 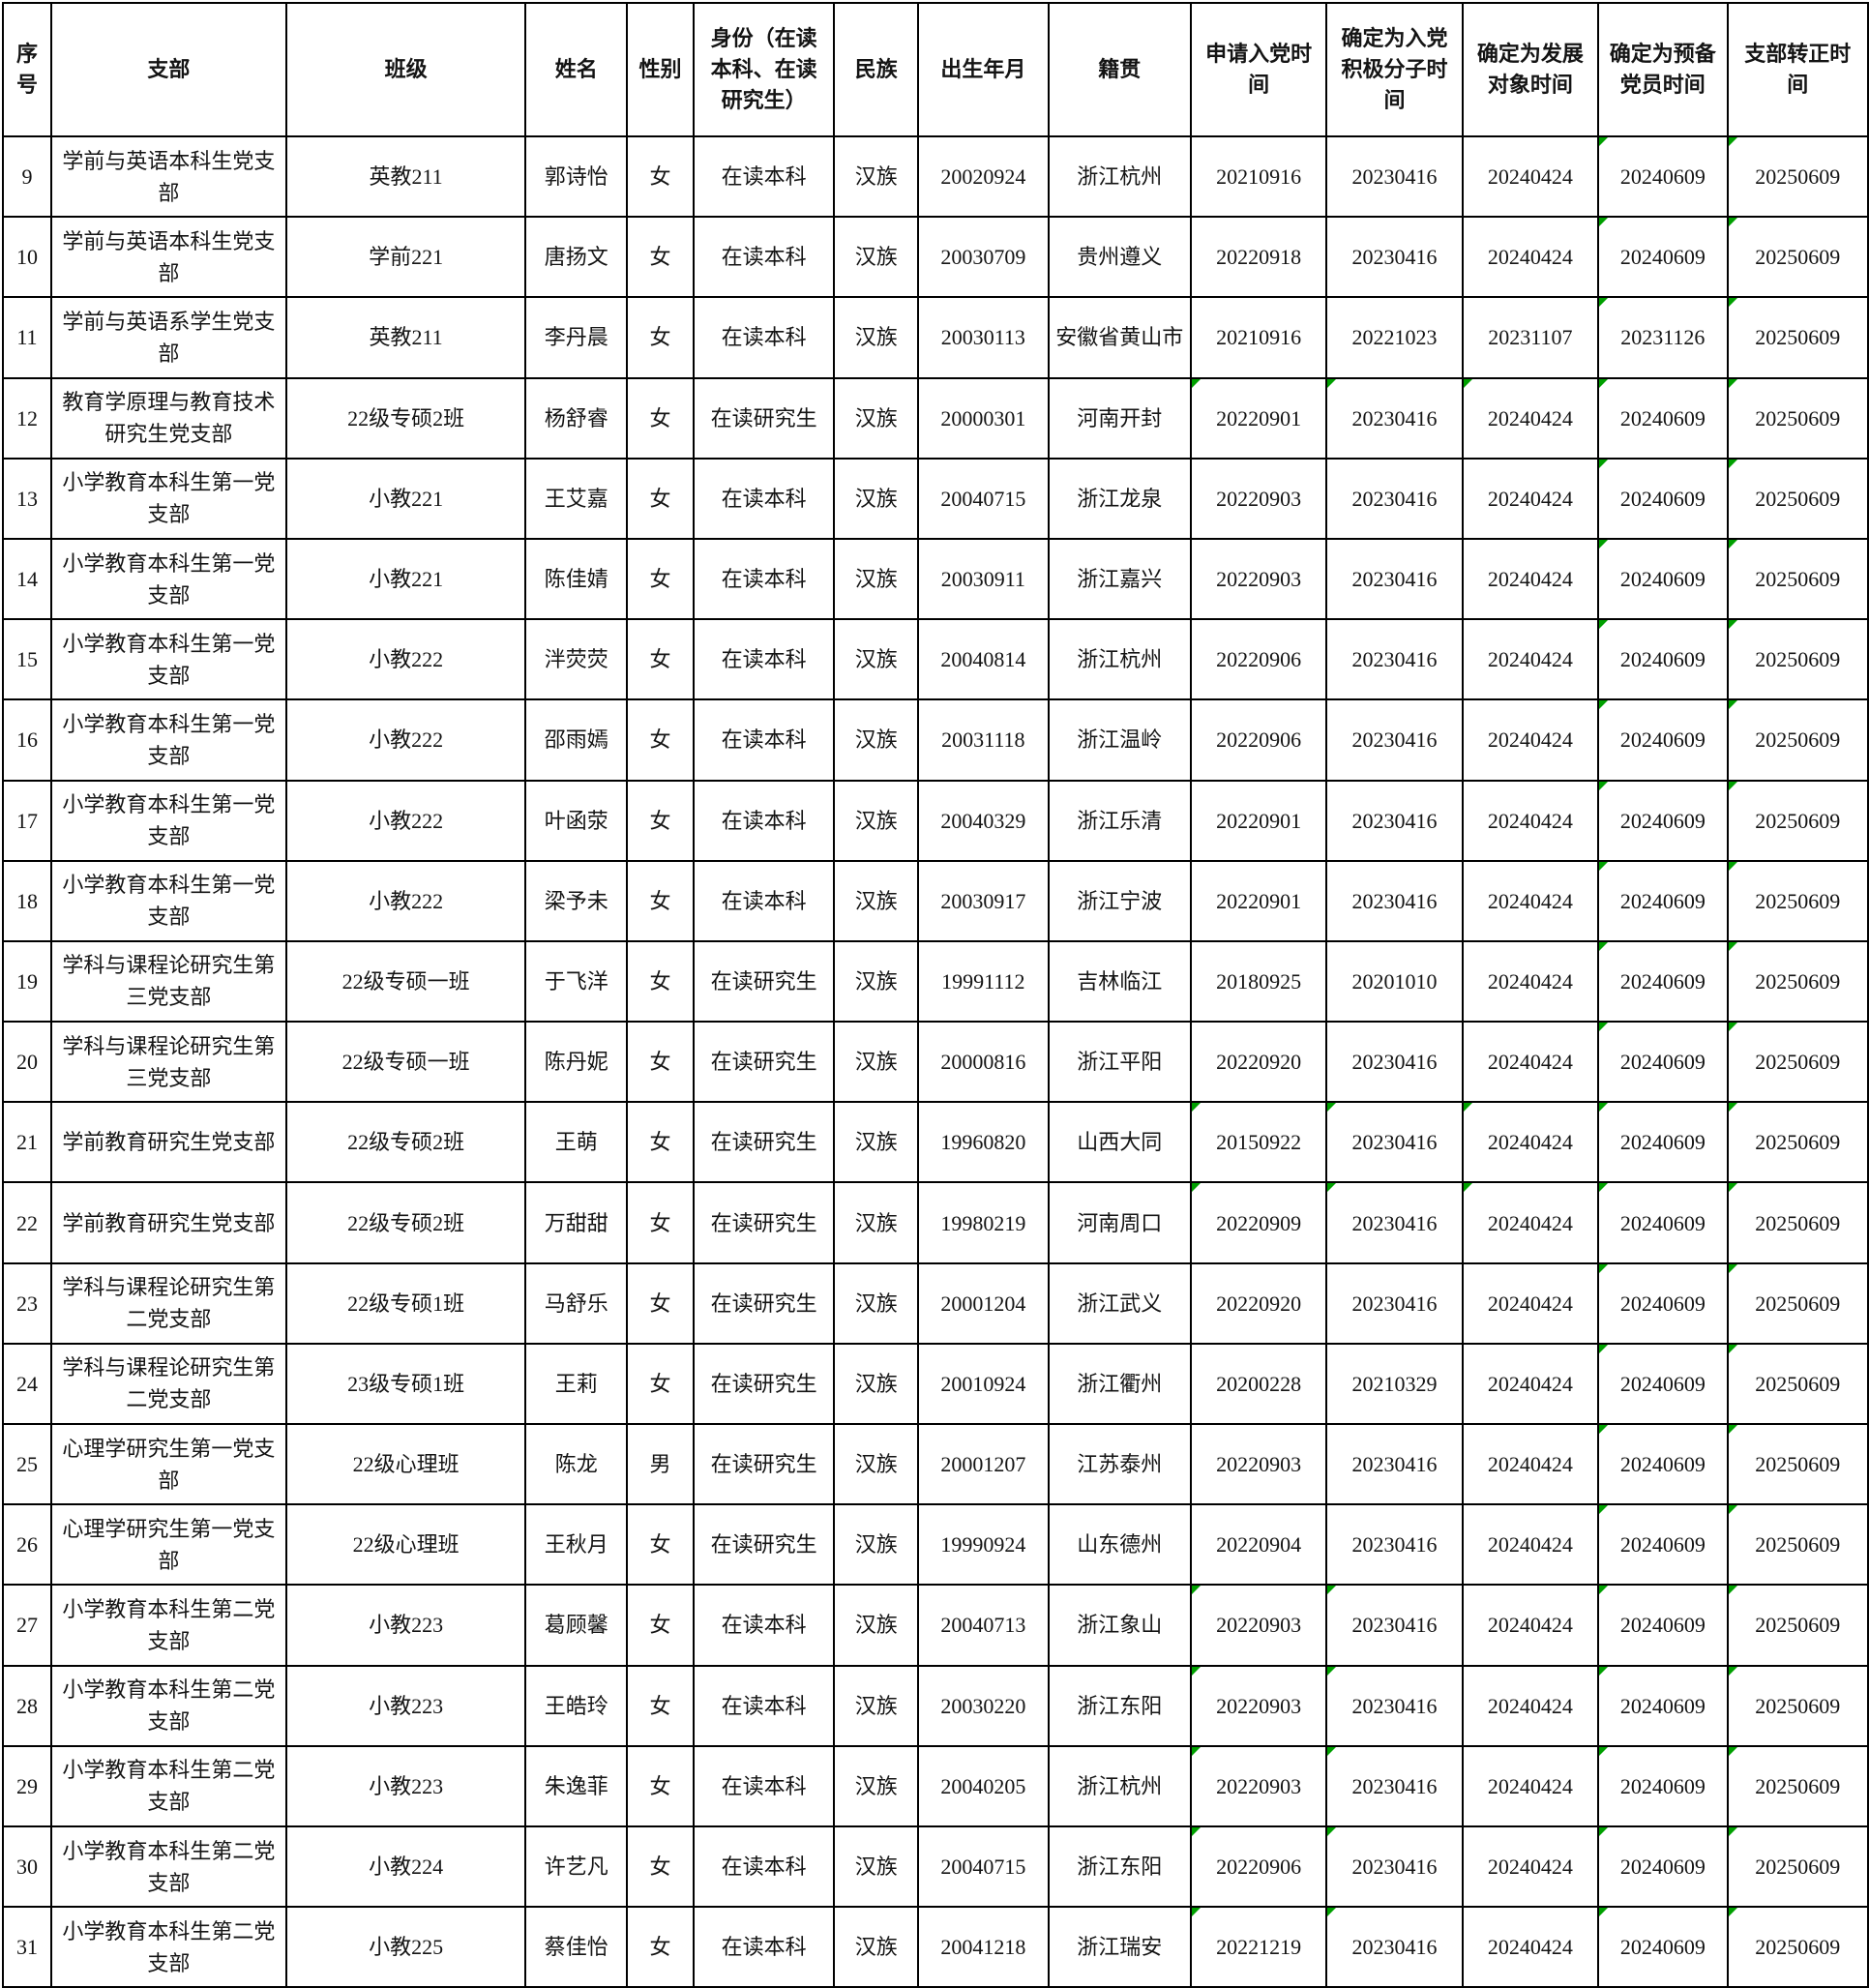 What do you see at coordinates (1258, 257) in the screenshot?
I see `cell-apply-date: 20220918` at bounding box center [1258, 257].